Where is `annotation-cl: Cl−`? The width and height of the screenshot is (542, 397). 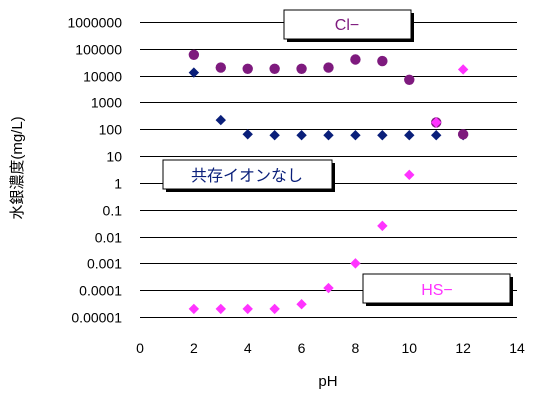
annotation-cl: Cl− is located at coordinates (348, 25).